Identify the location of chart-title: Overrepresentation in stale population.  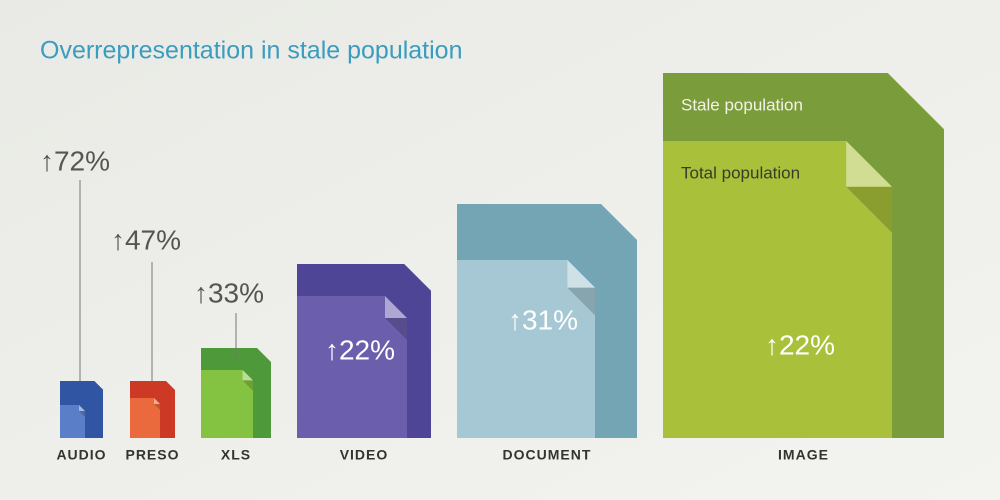
(251, 51).